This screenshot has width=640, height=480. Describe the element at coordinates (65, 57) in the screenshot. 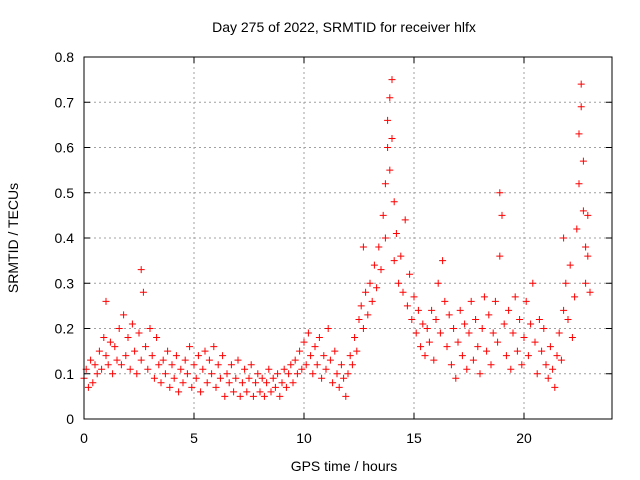

I see `y-tick-label: 0.8` at that location.